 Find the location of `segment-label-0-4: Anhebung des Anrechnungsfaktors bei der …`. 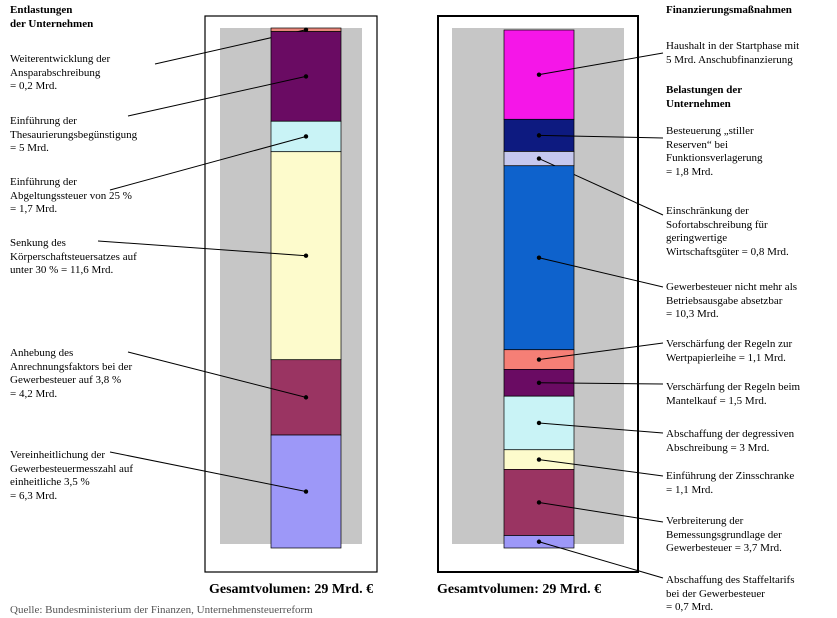

segment-label-0-4: Anhebung des Anrechnungsfaktors bei der … is located at coordinates (71, 373).